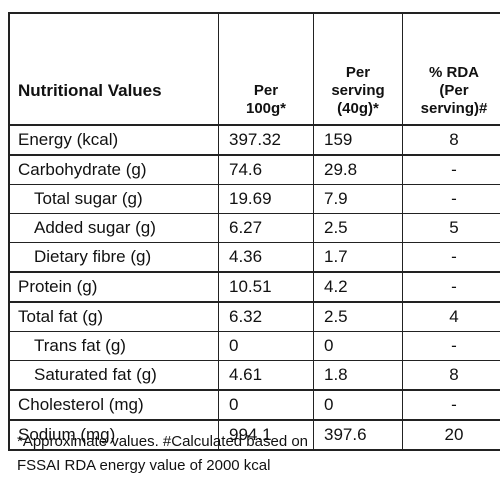 The height and width of the screenshot is (500, 500). Describe the element at coordinates (113, 346) in the screenshot. I see `table-cell: Trans fat (g)` at that location.